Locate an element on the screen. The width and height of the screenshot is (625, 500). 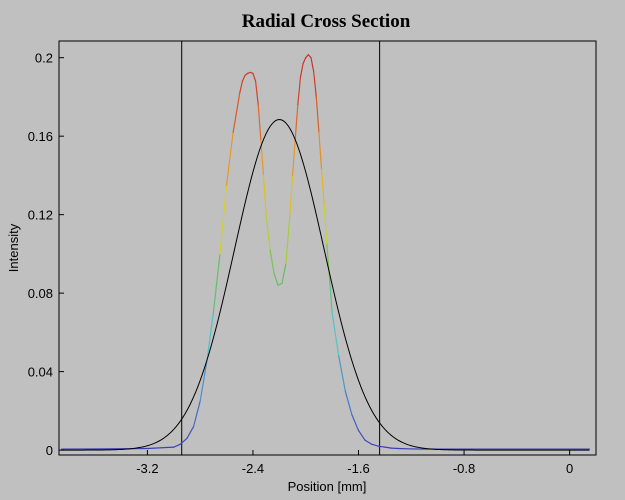
y-tick-label: 0 is located at coordinates (49, 450).